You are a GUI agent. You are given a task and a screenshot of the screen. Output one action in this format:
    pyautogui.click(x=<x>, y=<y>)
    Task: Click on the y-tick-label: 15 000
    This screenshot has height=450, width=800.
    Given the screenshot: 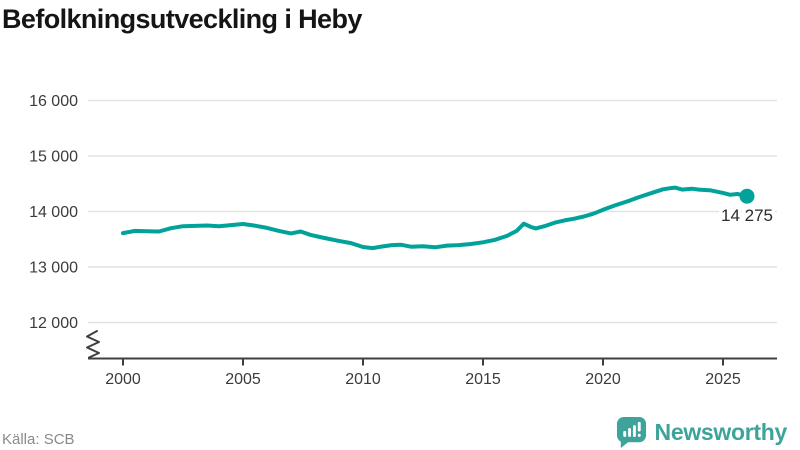 What is the action you would take?
    pyautogui.click(x=53, y=157)
    